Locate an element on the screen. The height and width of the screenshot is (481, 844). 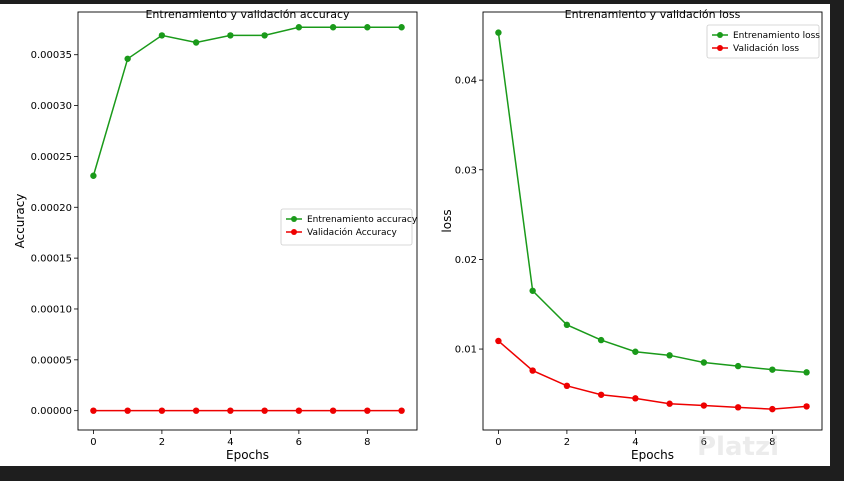
y-tick-label: 0.04 is located at coordinates (466, 81).